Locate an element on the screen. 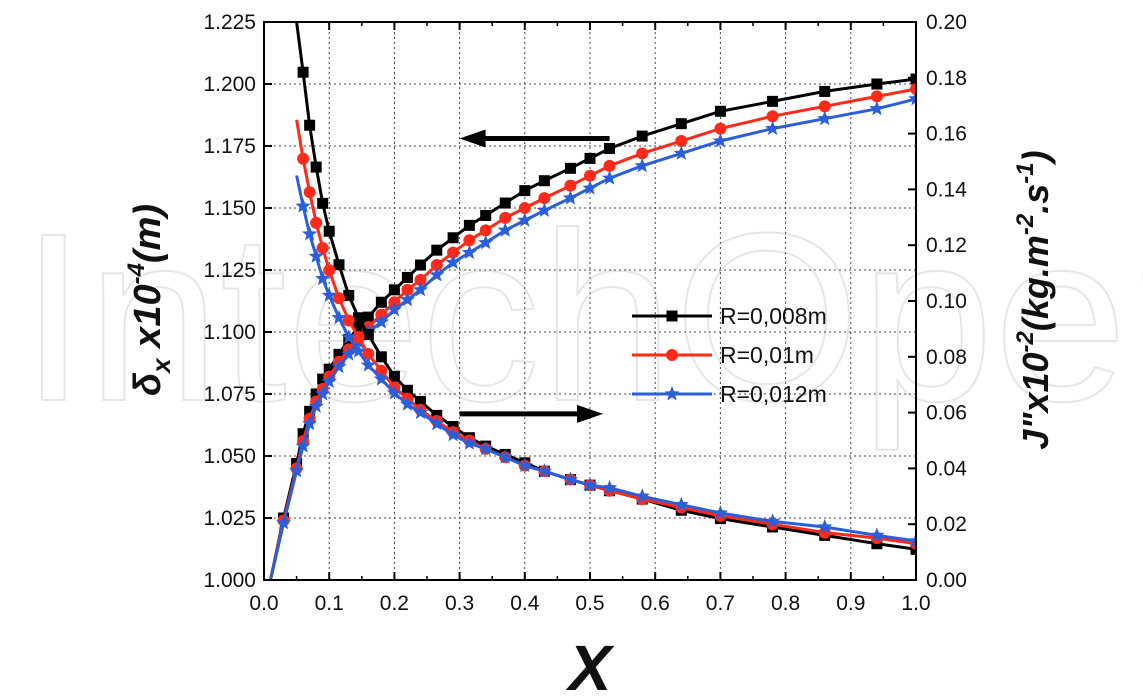 Image resolution: width=1143 pixels, height=697 pixels. legend-label: R=0,012m is located at coordinates (773, 394).